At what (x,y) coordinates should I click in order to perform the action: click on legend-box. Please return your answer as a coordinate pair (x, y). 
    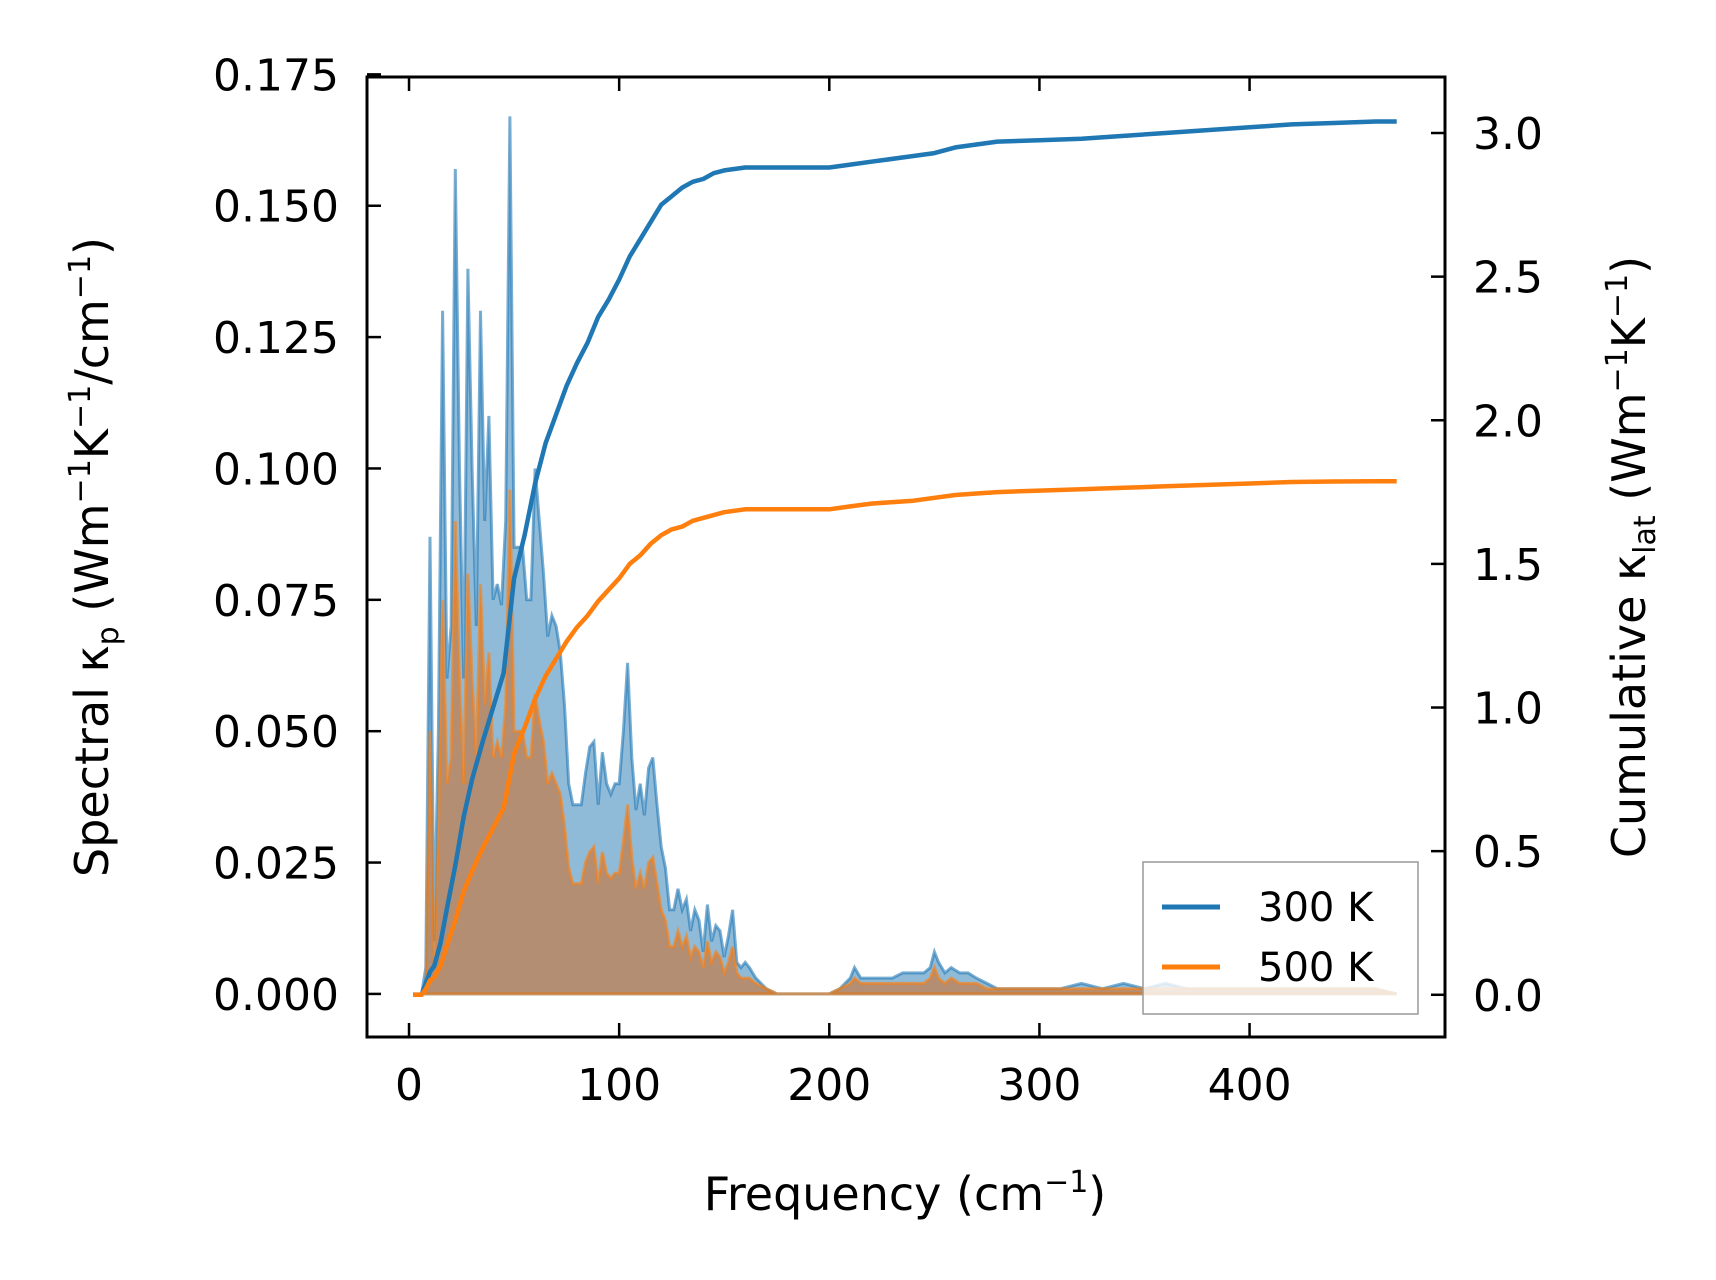
    Looking at the image, I should click on (1280, 938).